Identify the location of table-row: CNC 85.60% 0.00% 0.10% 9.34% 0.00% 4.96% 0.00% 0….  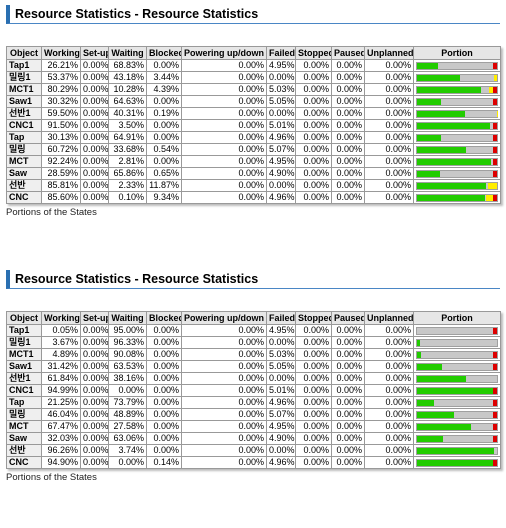
(253, 197).